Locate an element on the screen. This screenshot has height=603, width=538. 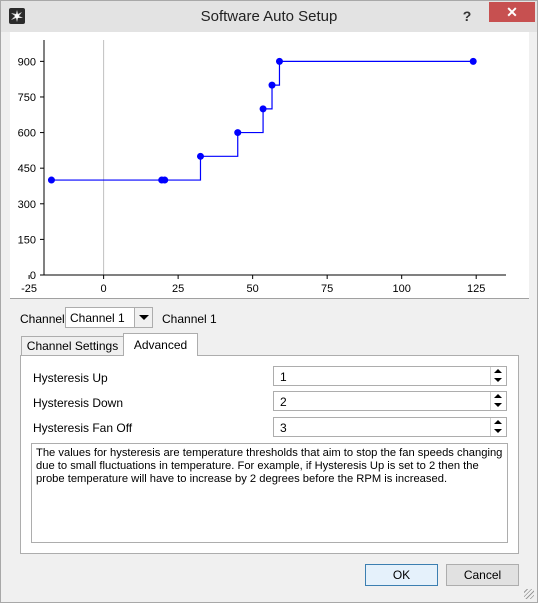
channel-select: Channel 1 is located at coordinates (109, 317).